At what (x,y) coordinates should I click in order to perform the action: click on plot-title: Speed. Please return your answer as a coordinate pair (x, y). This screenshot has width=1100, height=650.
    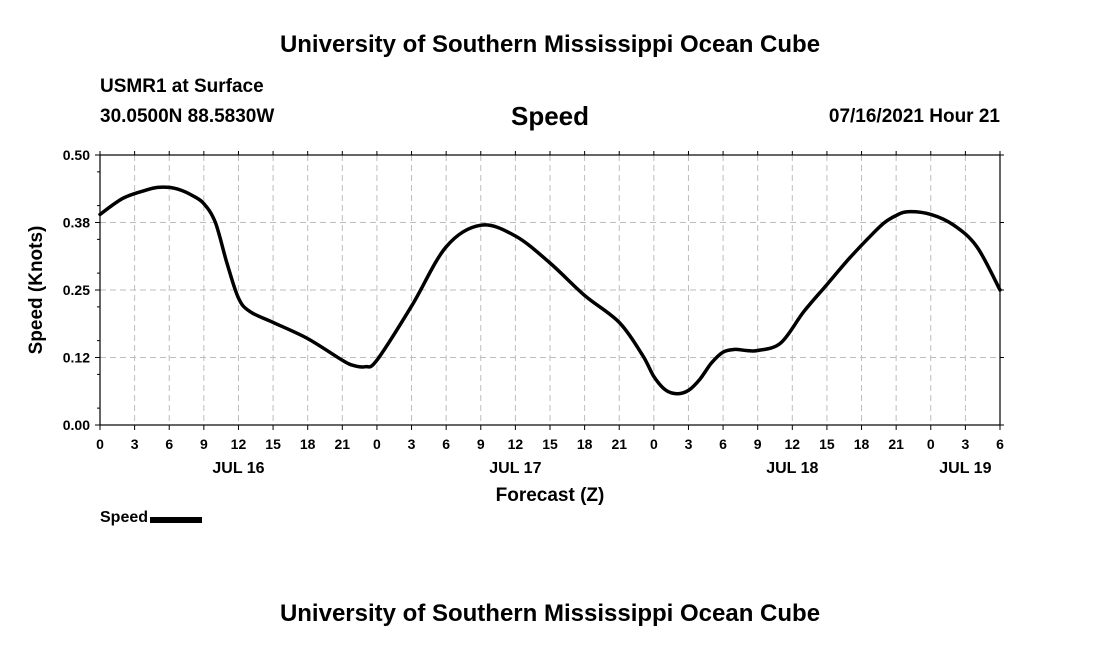
    Looking at the image, I should click on (550, 116).